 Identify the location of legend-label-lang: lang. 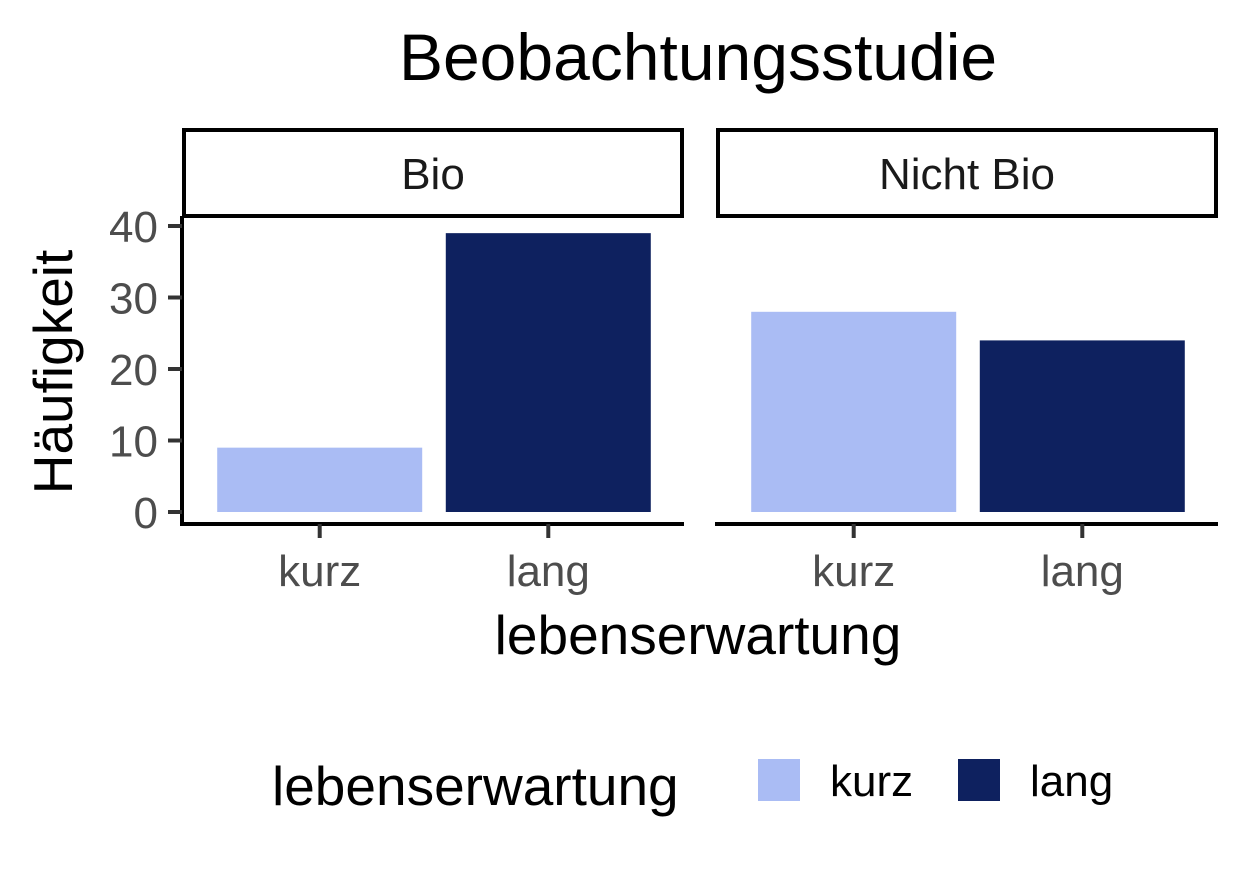
(1071, 781).